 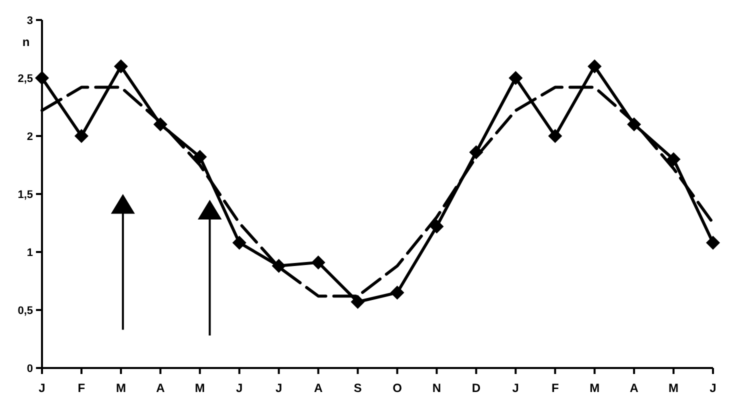 I want to click on y-tick-label: 1,5, so click(x=25, y=194).